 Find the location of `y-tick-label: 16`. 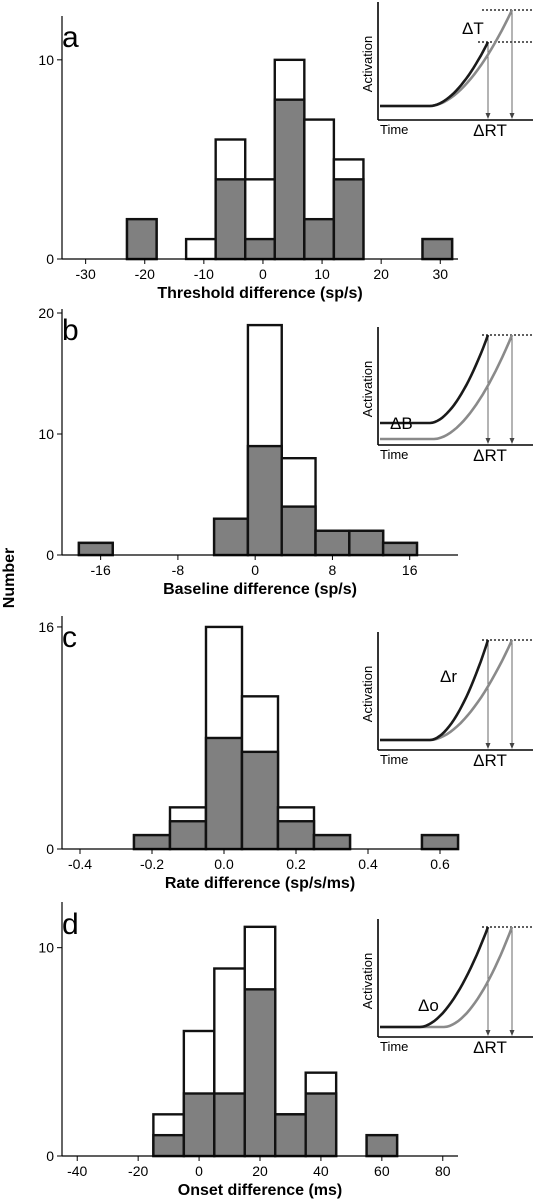

y-tick-label: 16 is located at coordinates (46, 627).